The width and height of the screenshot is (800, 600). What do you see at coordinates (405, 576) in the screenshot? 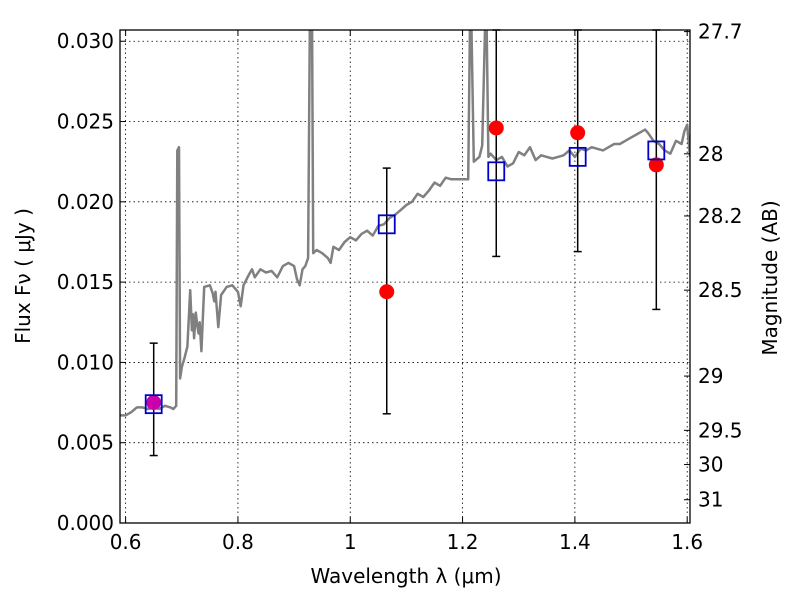
I see `x-axis-label: Wavelength λ (μm)` at bounding box center [405, 576].